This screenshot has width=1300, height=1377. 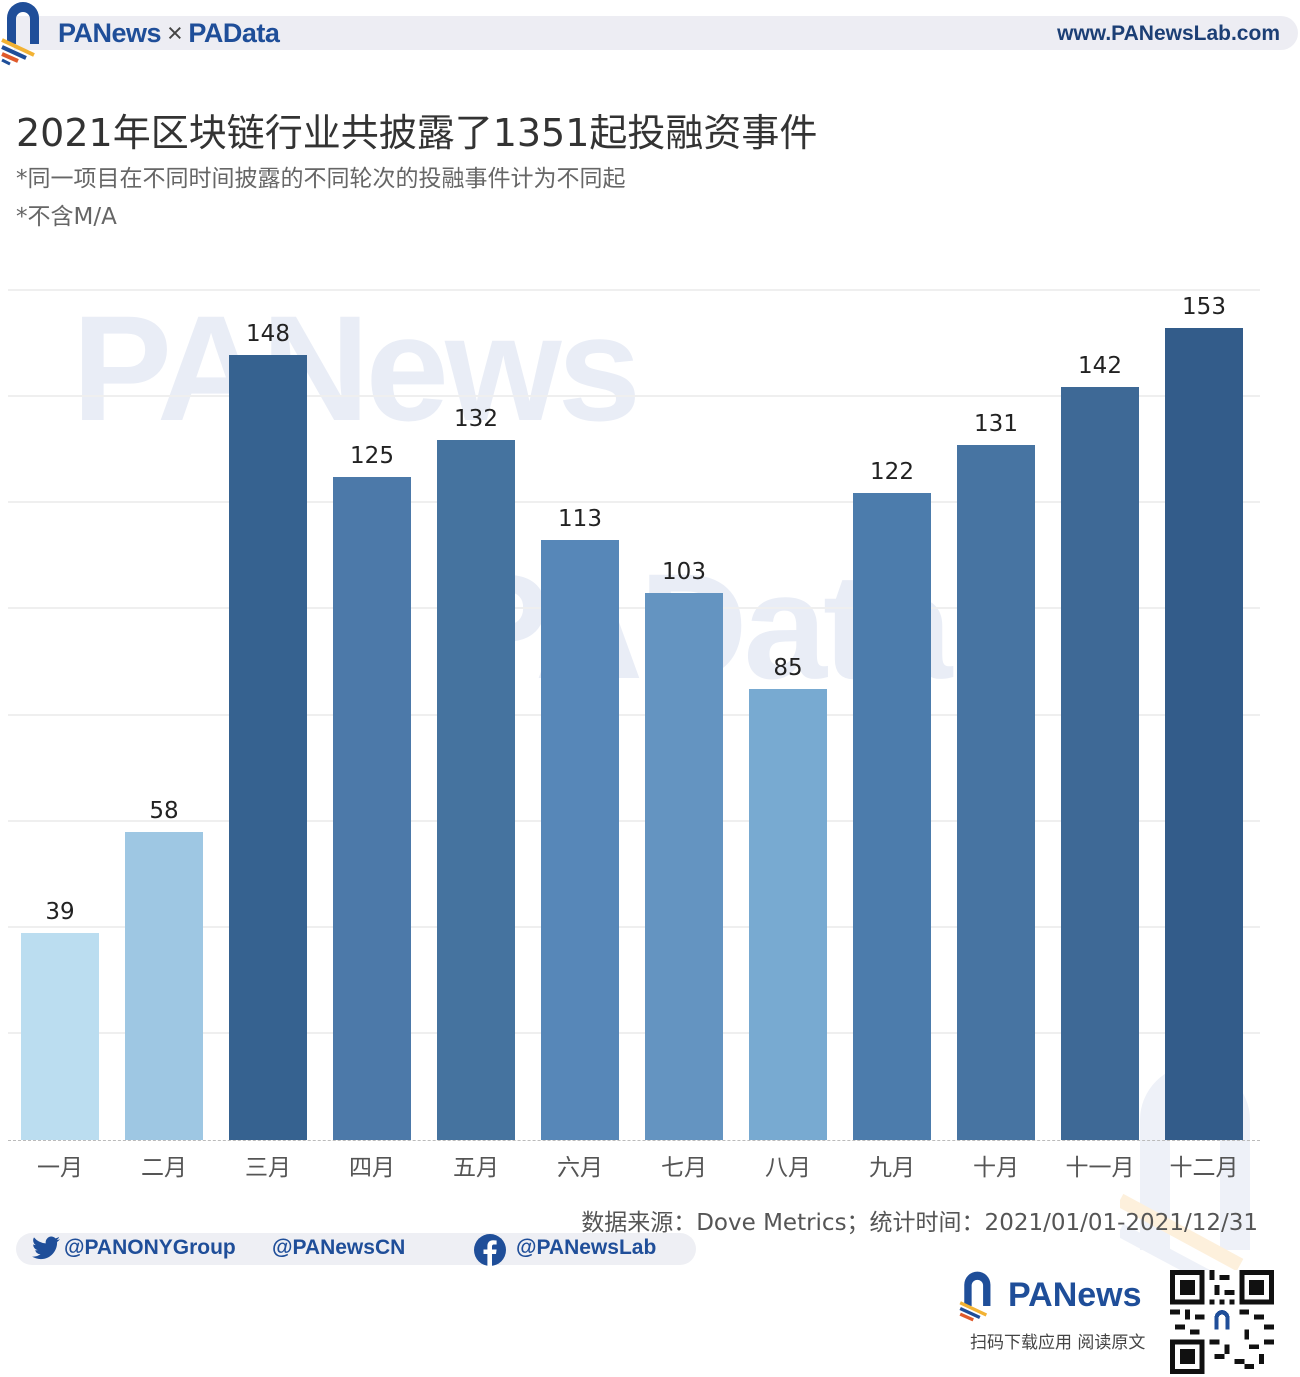 I want to click on chart-subtitle: *同一项目在不同时间披露的不同轮次的投融事件计为不同起 *不含M/A, so click(x=321, y=198).